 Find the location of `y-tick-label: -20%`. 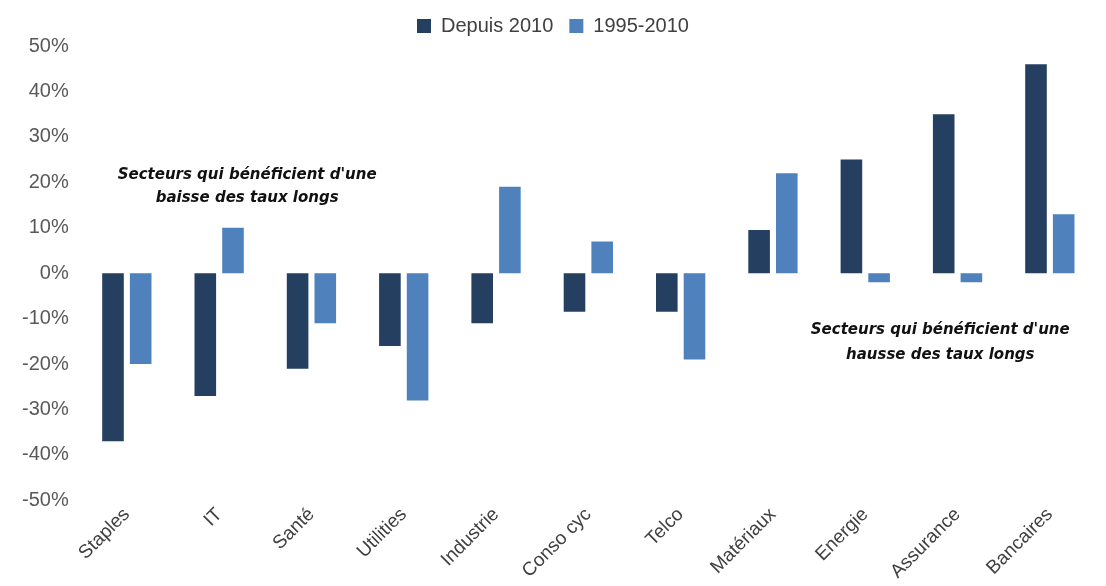

y-tick-label: -20% is located at coordinates (45, 362).